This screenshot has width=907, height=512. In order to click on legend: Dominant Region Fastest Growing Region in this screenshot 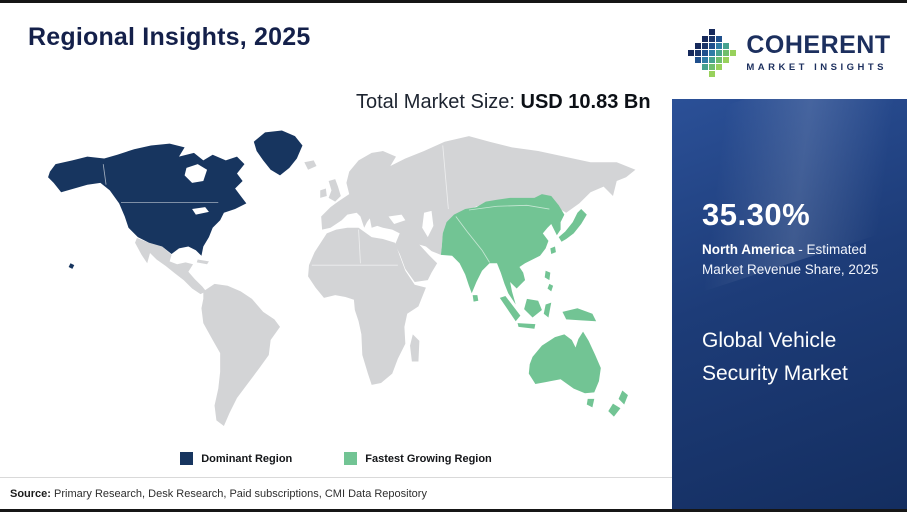, I will do `click(336, 458)`.